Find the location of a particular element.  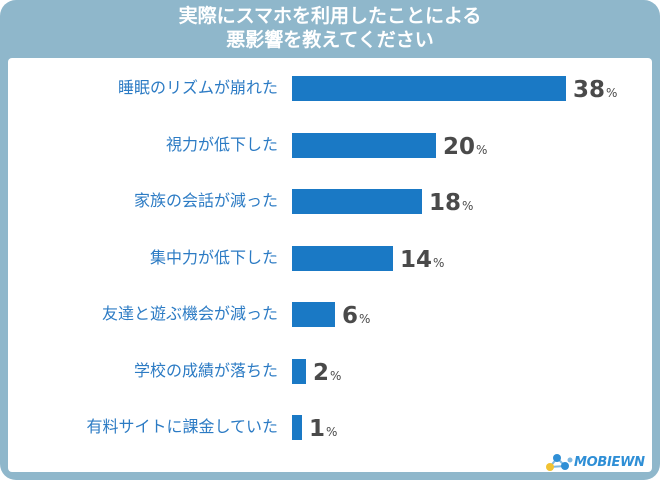

value-number: 14 is located at coordinates (416, 259).